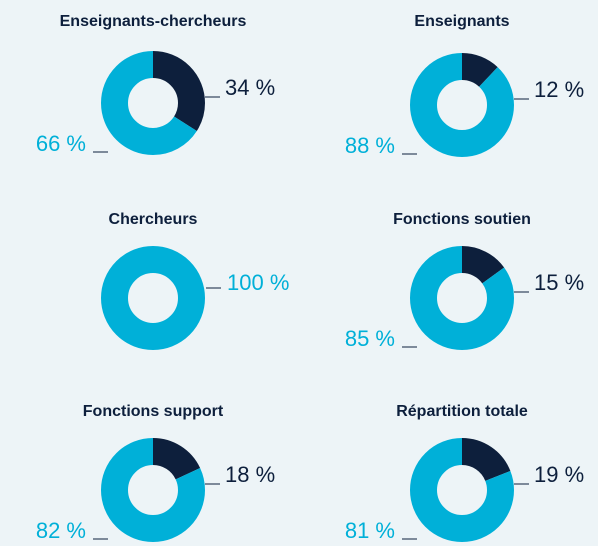 The height and width of the screenshot is (546, 598). I want to click on value-label: 81 %, so click(370, 530).